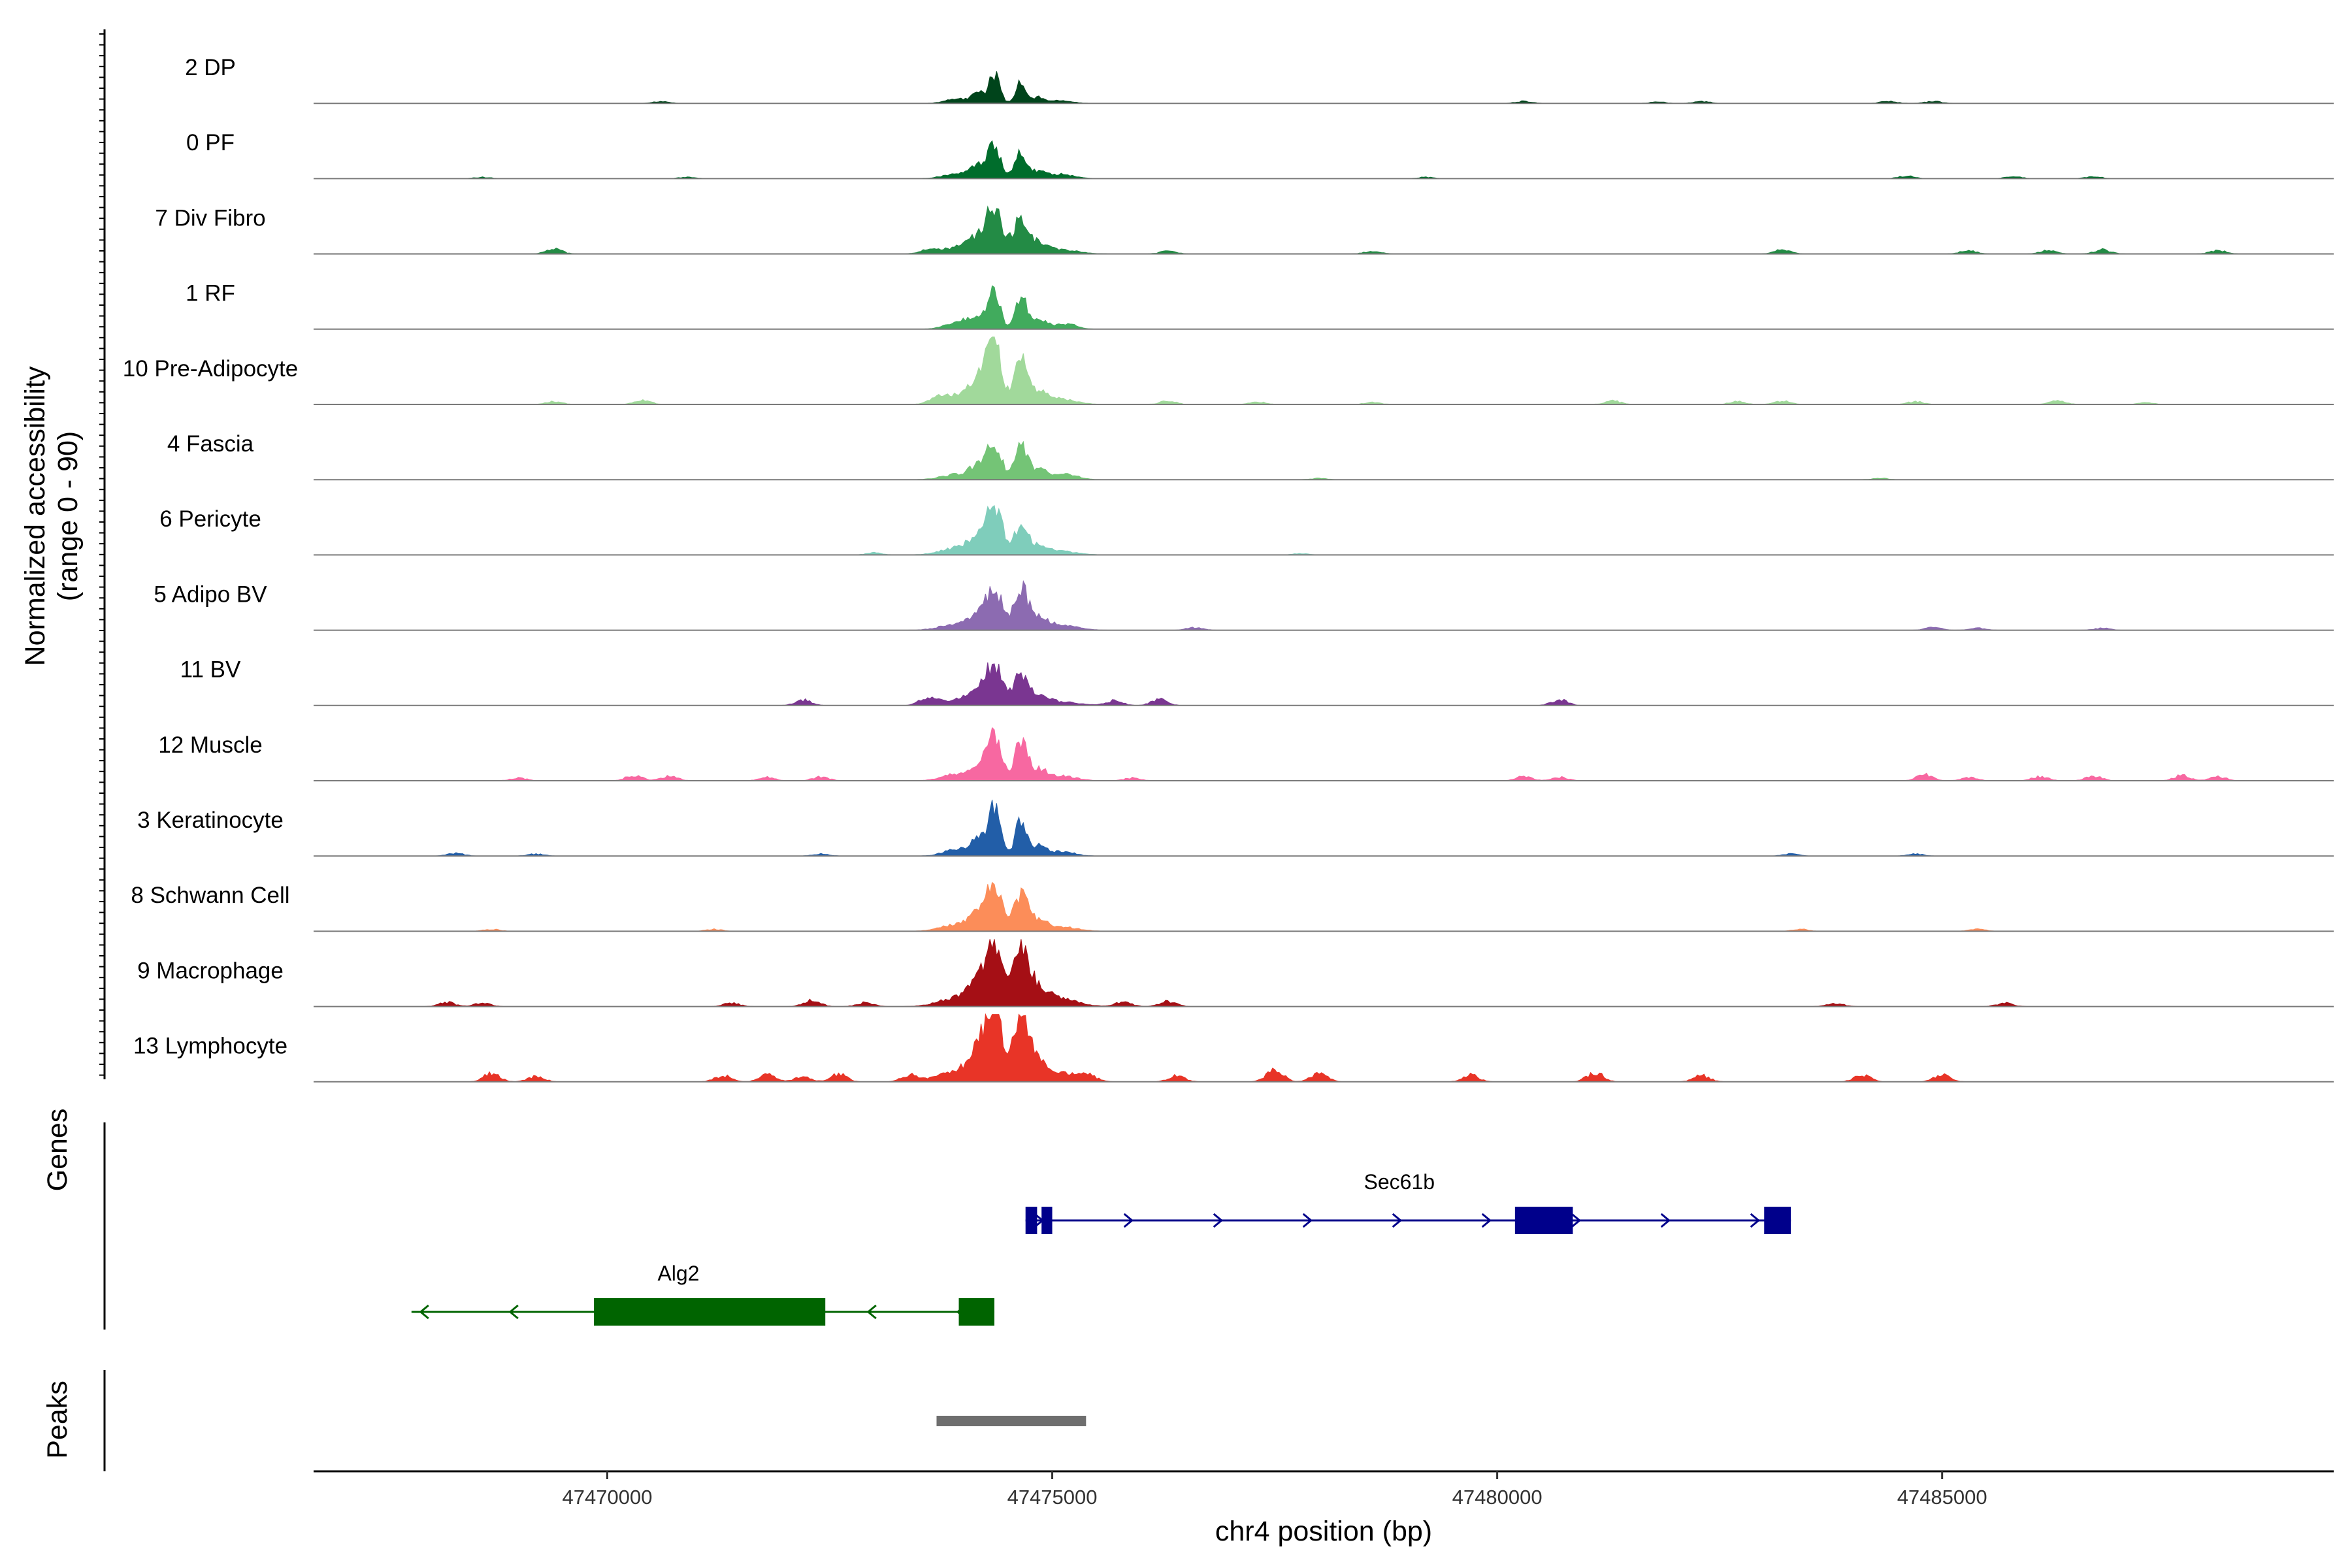 The height and width of the screenshot is (1568, 2352). Describe the element at coordinates (210, 369) in the screenshot. I see `track-label: 10 Pre-Adipocyte` at that location.